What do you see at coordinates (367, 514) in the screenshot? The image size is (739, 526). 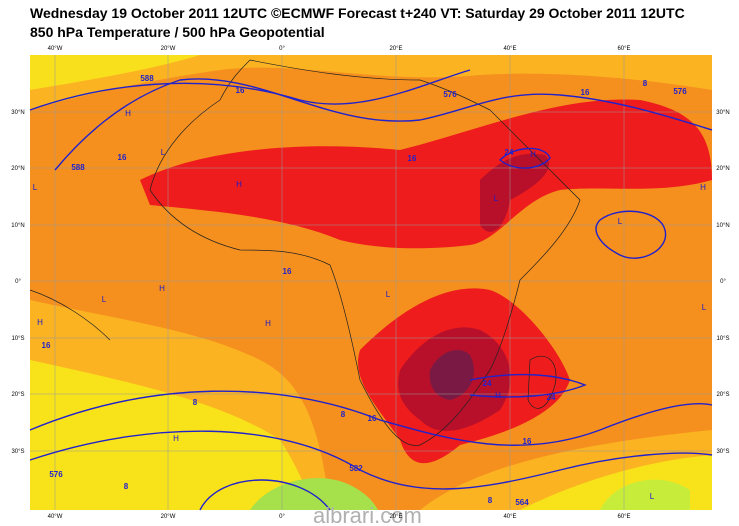 I see `watermark: albrari.com` at bounding box center [367, 514].